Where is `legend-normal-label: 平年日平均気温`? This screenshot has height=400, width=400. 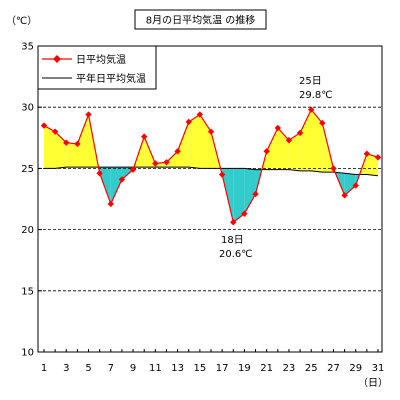 legend-normal-label: 平年日平均気温 is located at coordinates (111, 78).